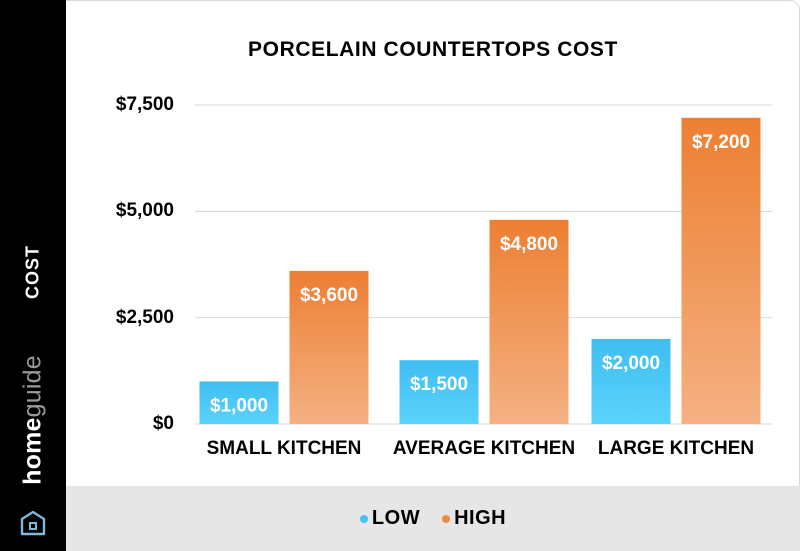 Image resolution: width=800 pixels, height=551 pixels. I want to click on x-category-label: LARGE KITCHEN, so click(676, 448).